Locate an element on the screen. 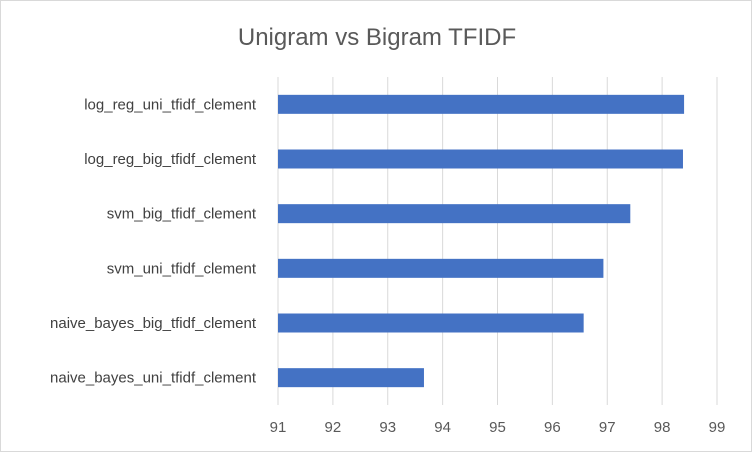 The image size is (752, 452). x-tick-label: 98 is located at coordinates (662, 427).